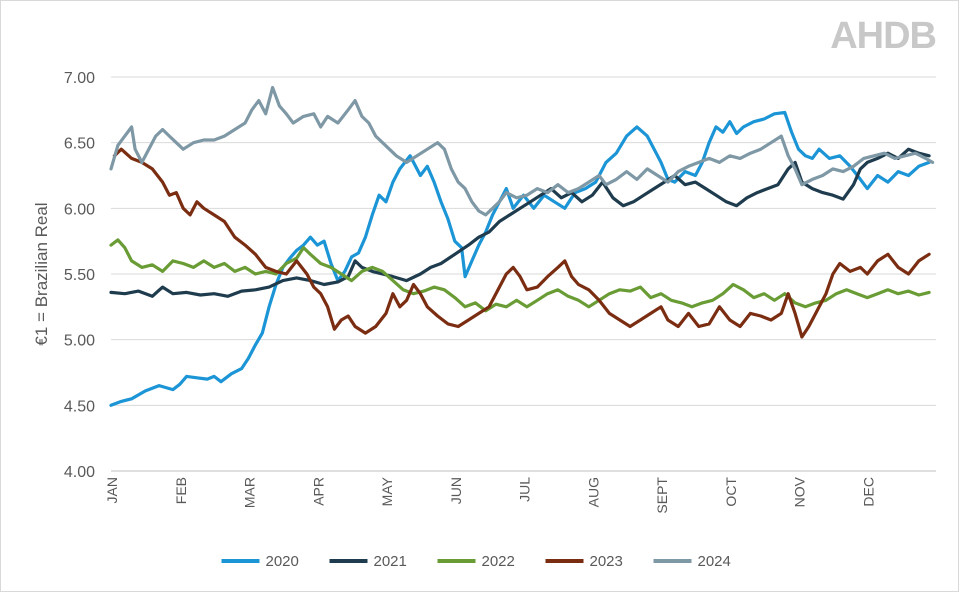 The image size is (959, 592). I want to click on y-tick-labels: 4.00 4.50 5.00 5.50 6.00 6.50 7.00, so click(79, 275).